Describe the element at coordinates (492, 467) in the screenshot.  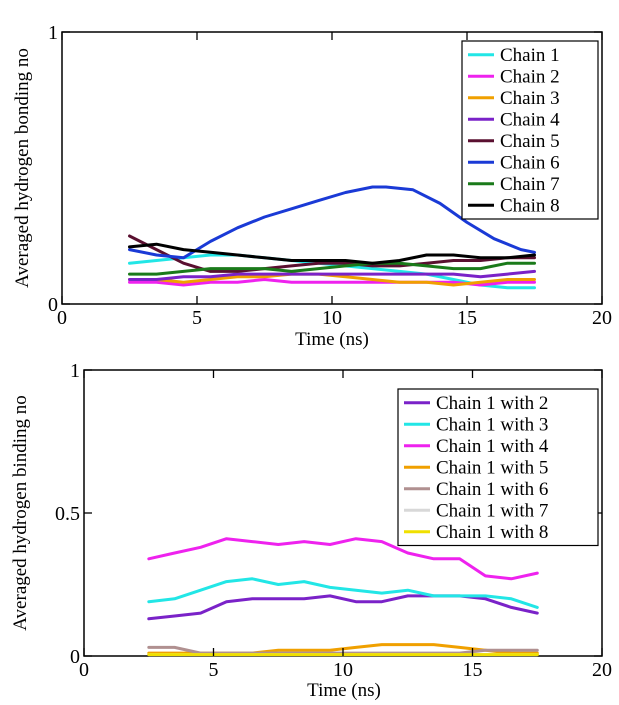
I see `legend-label: Chain 1 with 5` at that location.